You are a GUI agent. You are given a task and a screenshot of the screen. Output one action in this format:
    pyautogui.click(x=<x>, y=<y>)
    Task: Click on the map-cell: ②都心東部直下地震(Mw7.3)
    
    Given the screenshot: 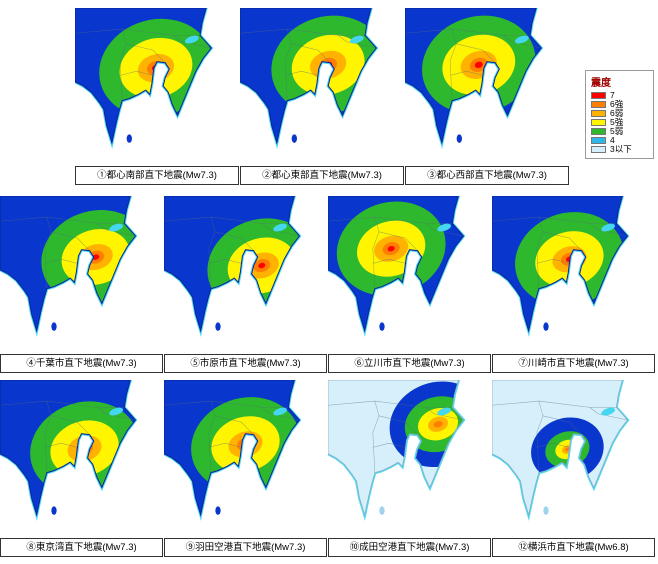 What is the action you would take?
    pyautogui.click(x=322, y=96)
    